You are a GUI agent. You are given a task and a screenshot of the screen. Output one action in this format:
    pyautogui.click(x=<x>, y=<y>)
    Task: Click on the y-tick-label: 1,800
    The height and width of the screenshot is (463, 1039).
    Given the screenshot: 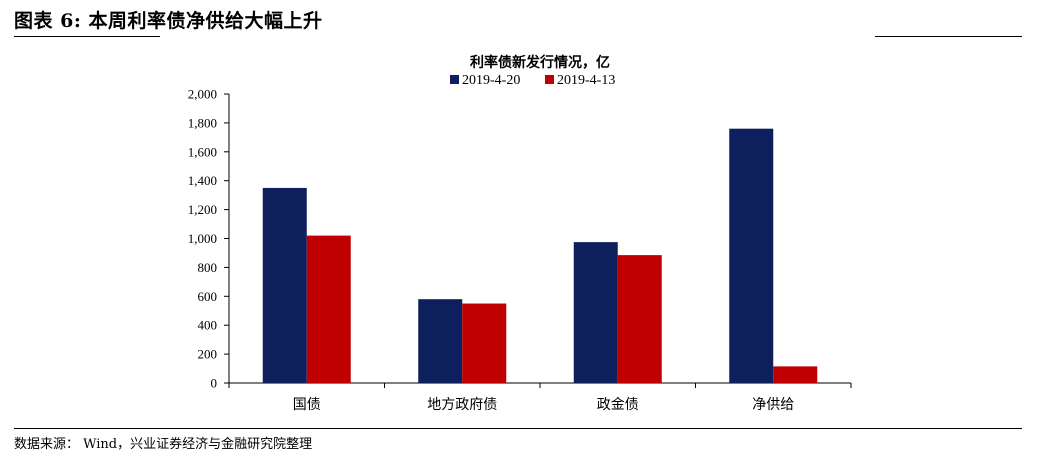 What is the action you would take?
    pyautogui.click(x=202, y=122)
    